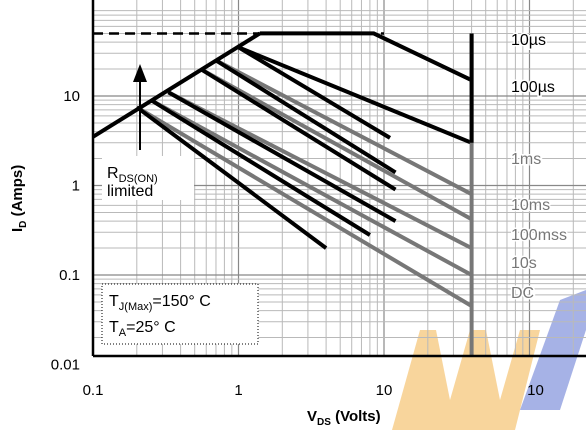 The width and height of the screenshot is (586, 430). I want to click on rdson-label: RDS(ON), so click(132, 175).